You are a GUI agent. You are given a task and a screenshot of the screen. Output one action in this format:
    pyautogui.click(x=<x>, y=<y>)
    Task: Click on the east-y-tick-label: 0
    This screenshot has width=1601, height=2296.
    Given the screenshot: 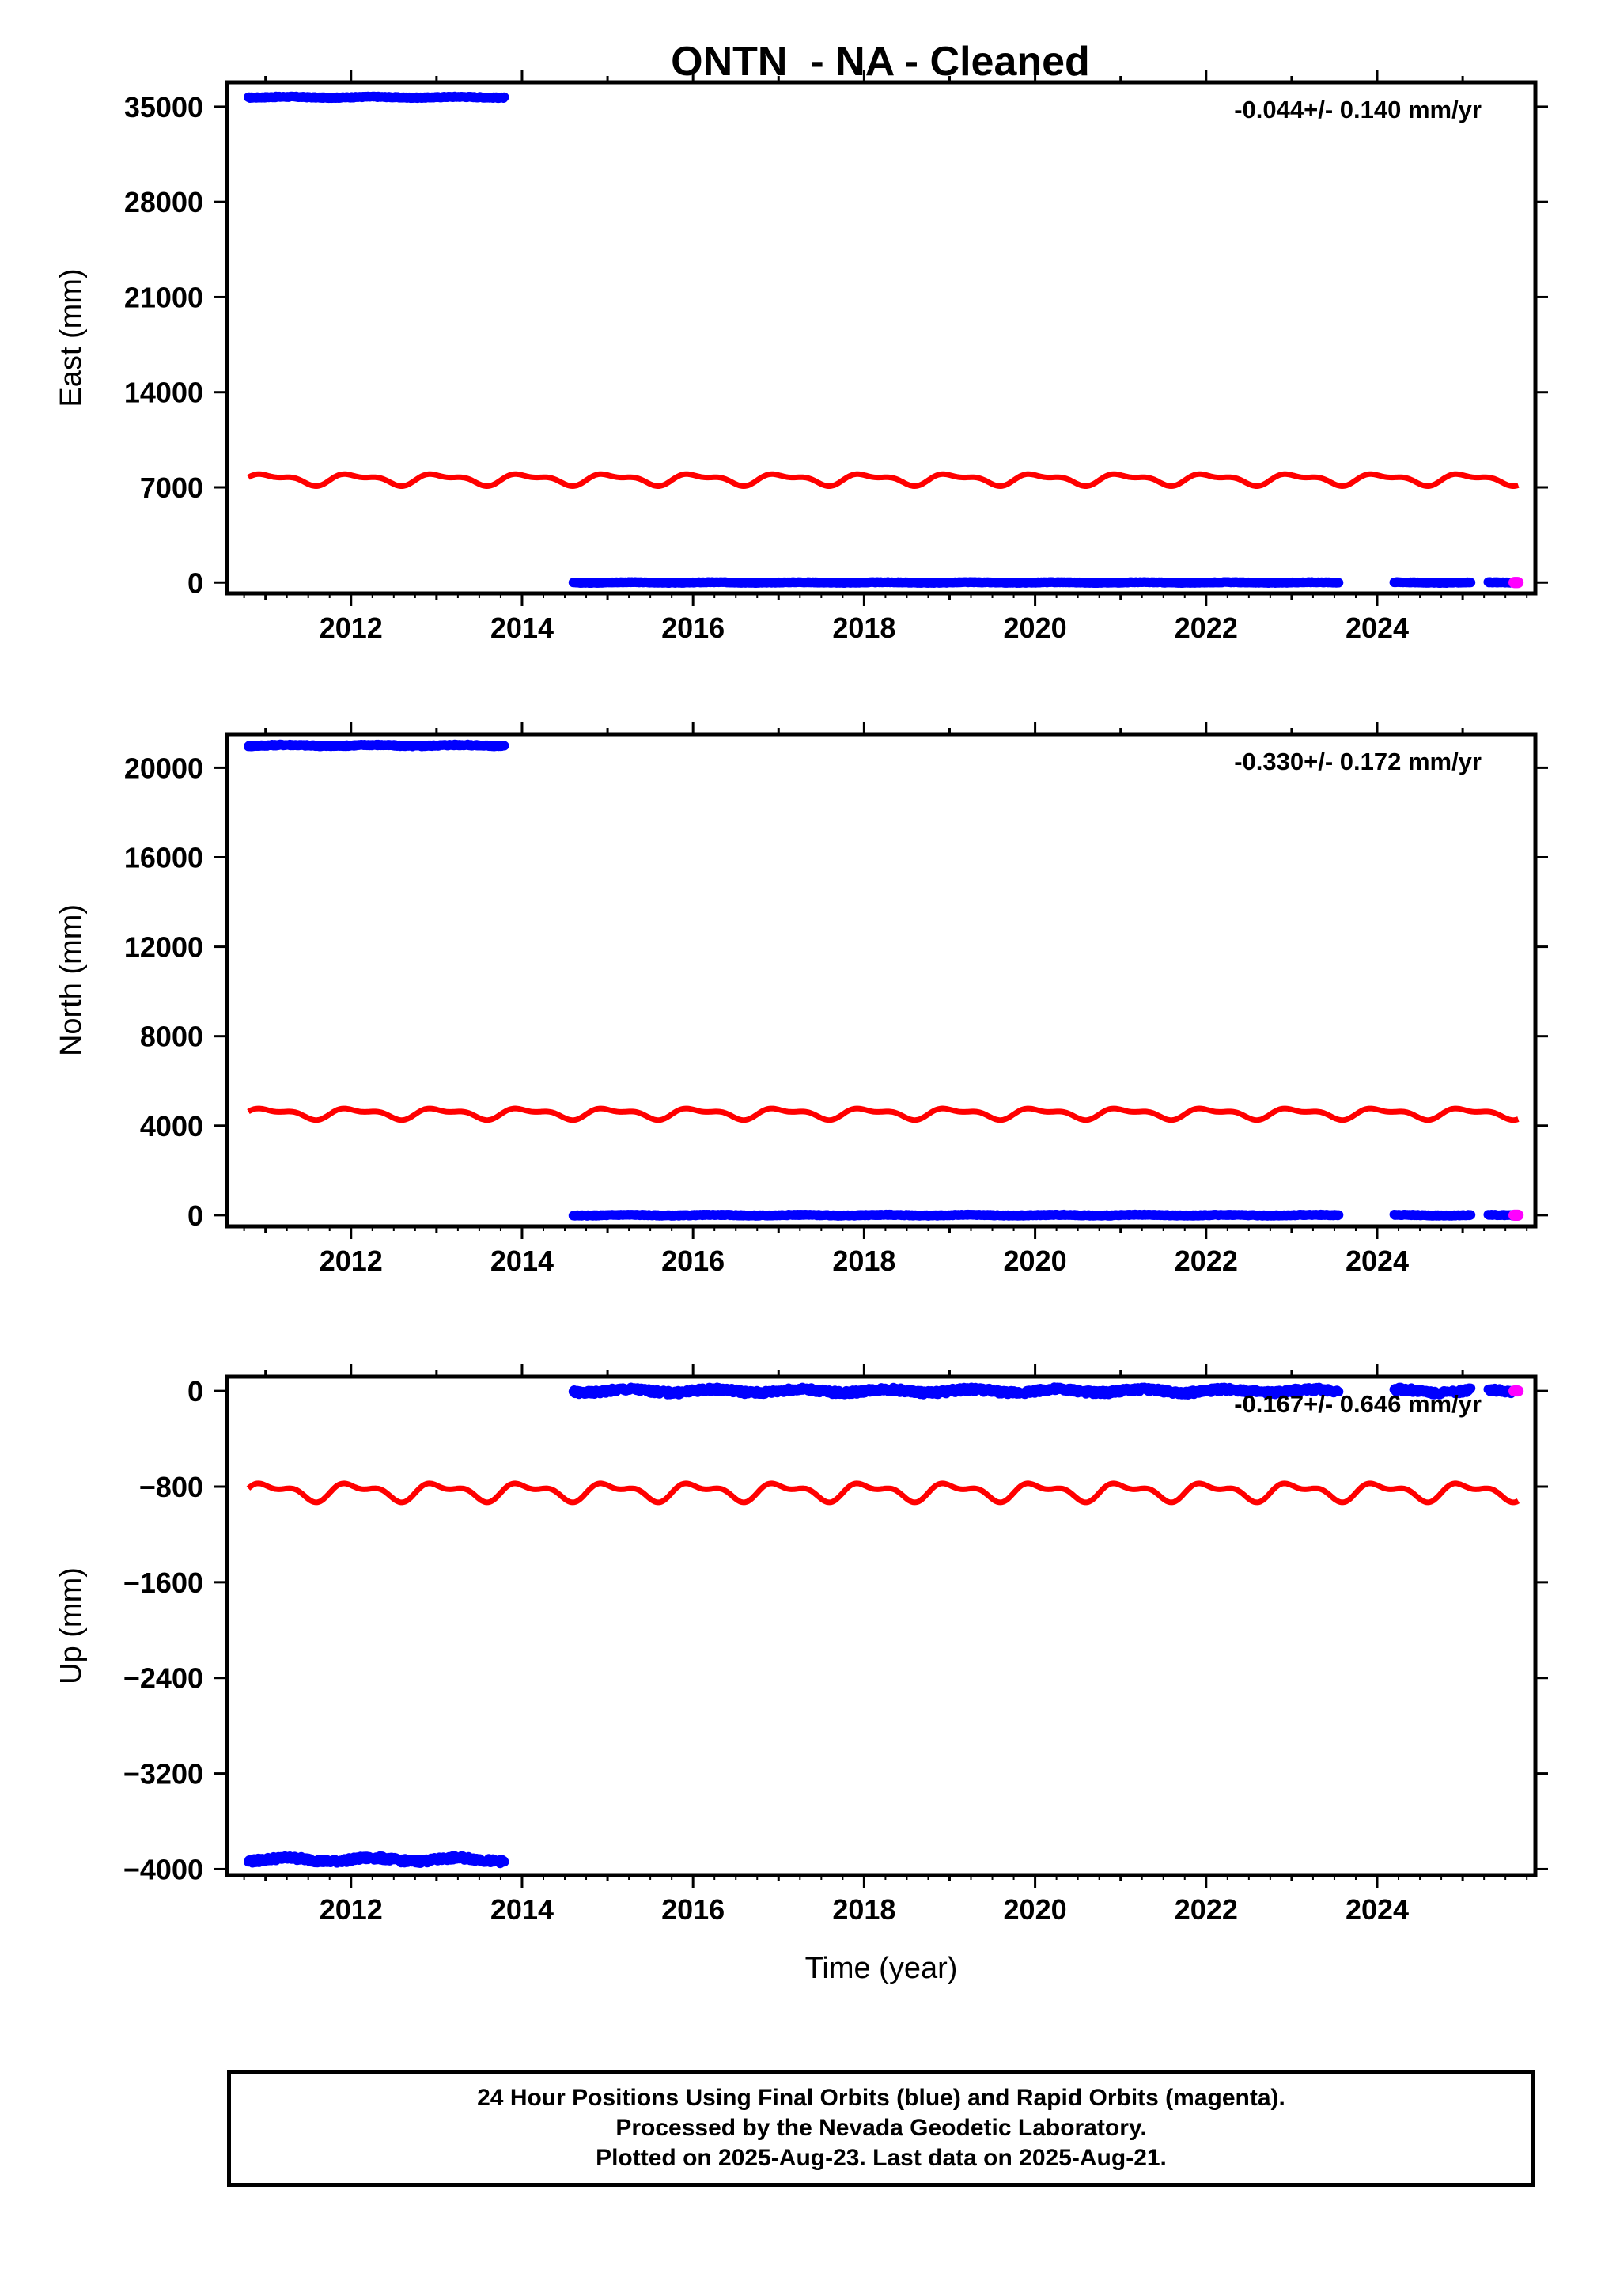 What is the action you would take?
    pyautogui.click(x=195, y=582)
    